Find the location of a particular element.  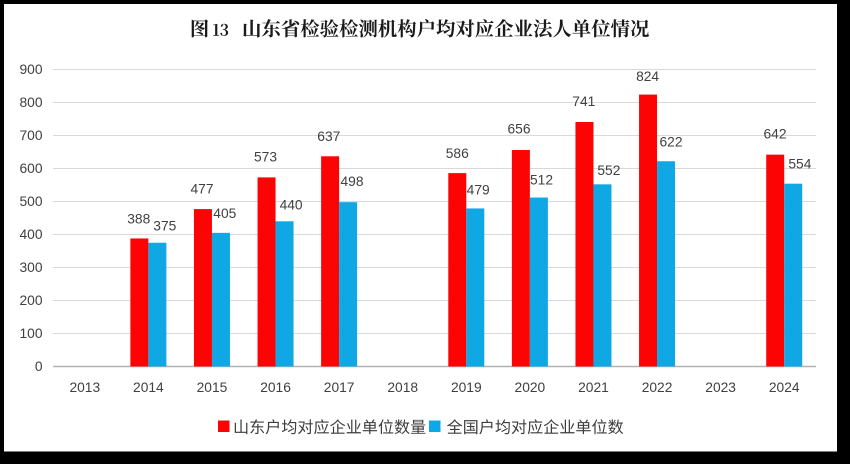

svg-text: 2018 is located at coordinates (402, 387).